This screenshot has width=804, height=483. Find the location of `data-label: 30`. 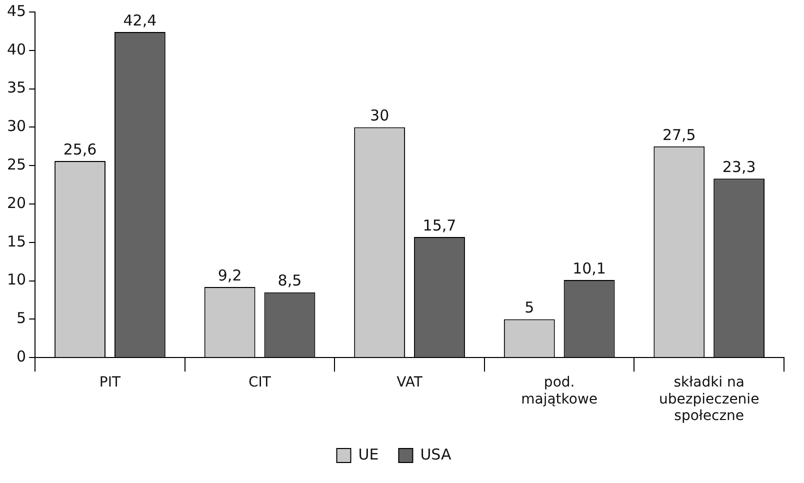

data-label: 30 is located at coordinates (380, 115).